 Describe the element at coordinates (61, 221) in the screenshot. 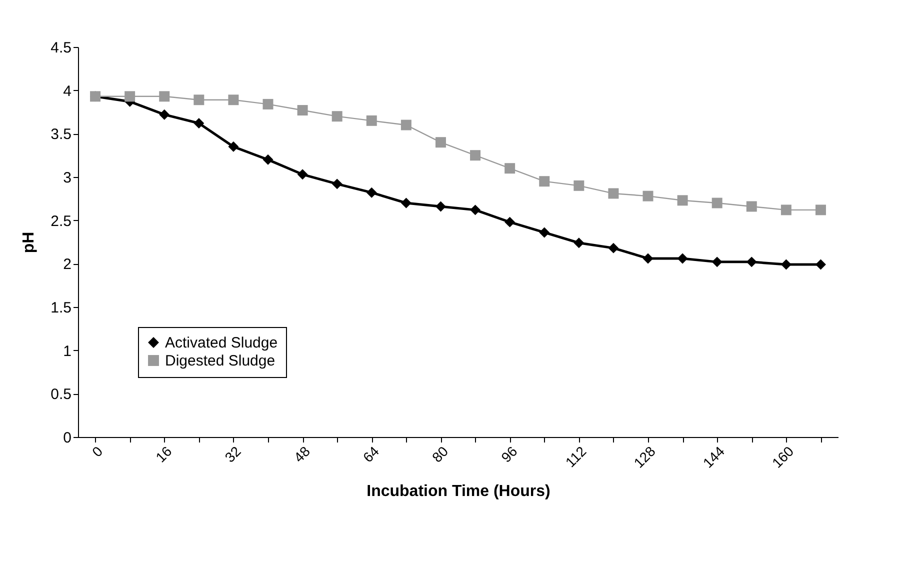

I see `y-tick-label: 2.5` at that location.